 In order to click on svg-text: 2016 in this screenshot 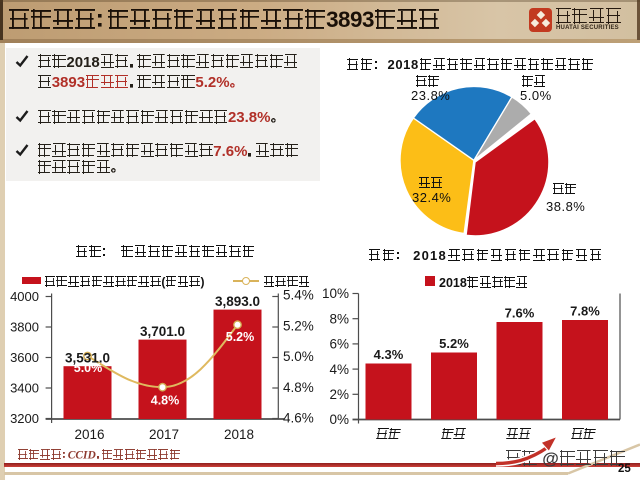, I will do `click(89, 434)`.